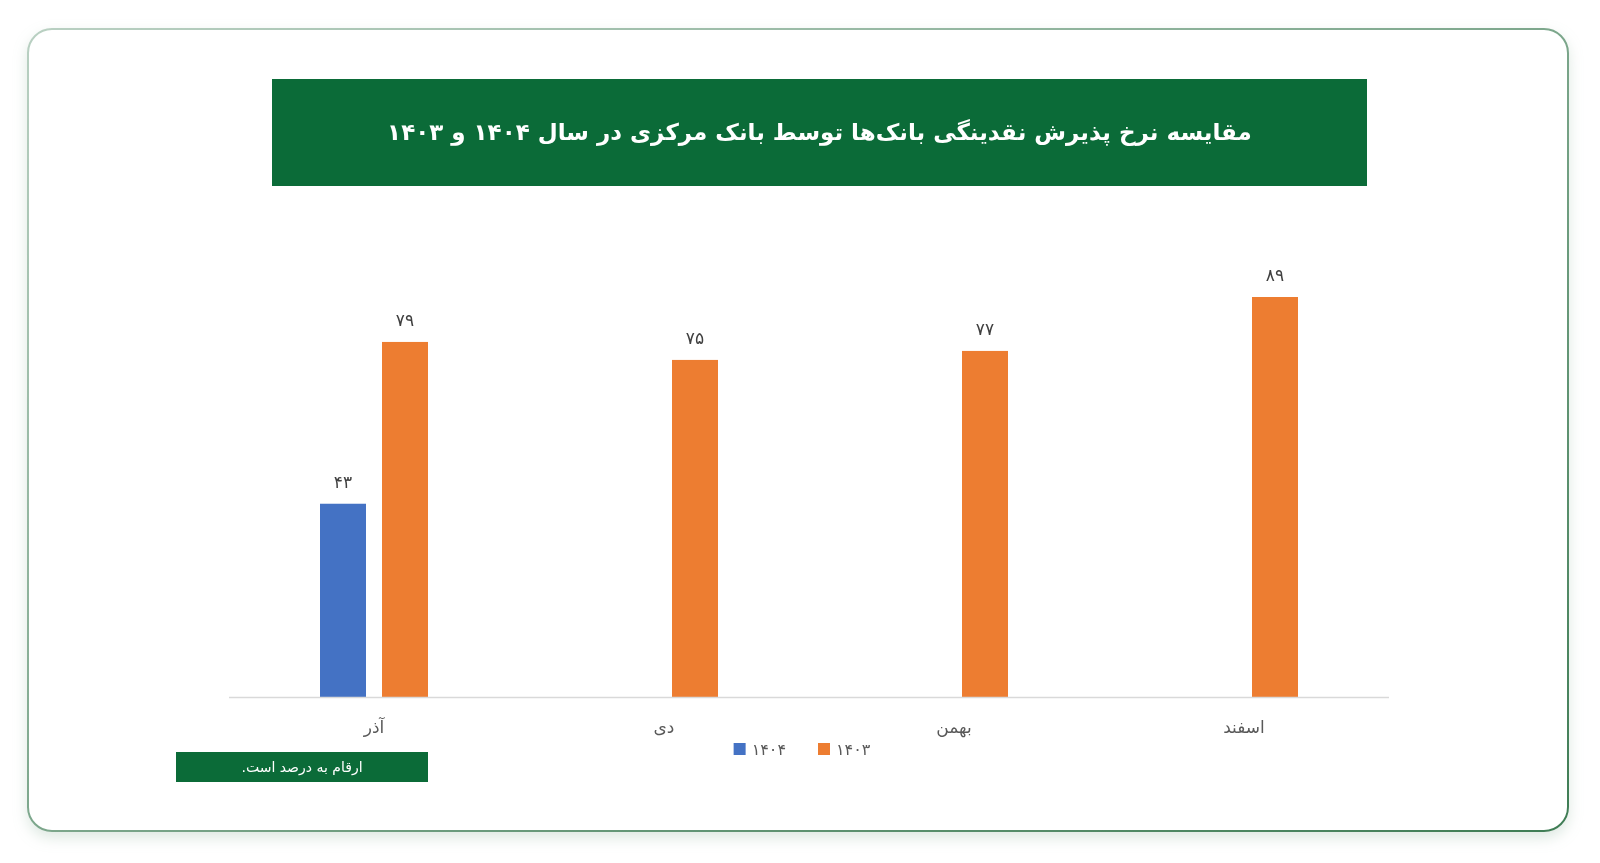 The image size is (1600, 863). What do you see at coordinates (302, 767) in the screenshot?
I see `text: ارقام به درصد است.` at bounding box center [302, 767].